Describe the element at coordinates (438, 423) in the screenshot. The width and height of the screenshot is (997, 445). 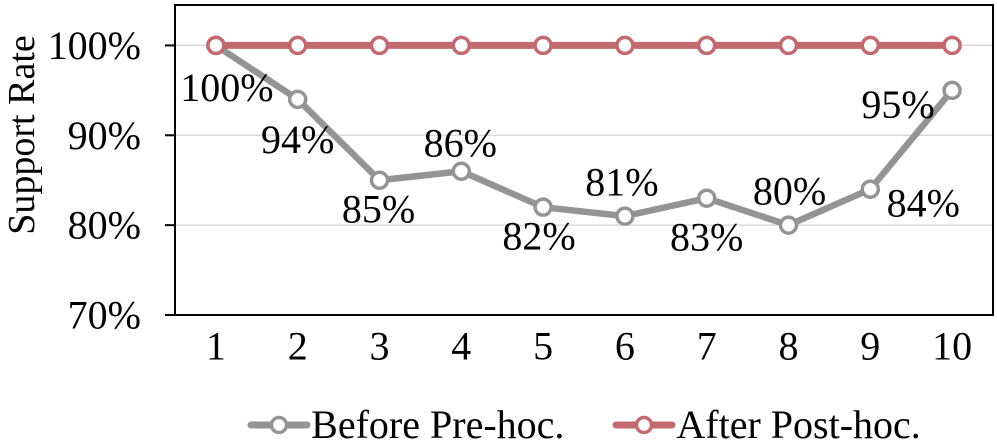
I see `legend-label-before-pre-hoc: Before Pre-hoc.` at that location.